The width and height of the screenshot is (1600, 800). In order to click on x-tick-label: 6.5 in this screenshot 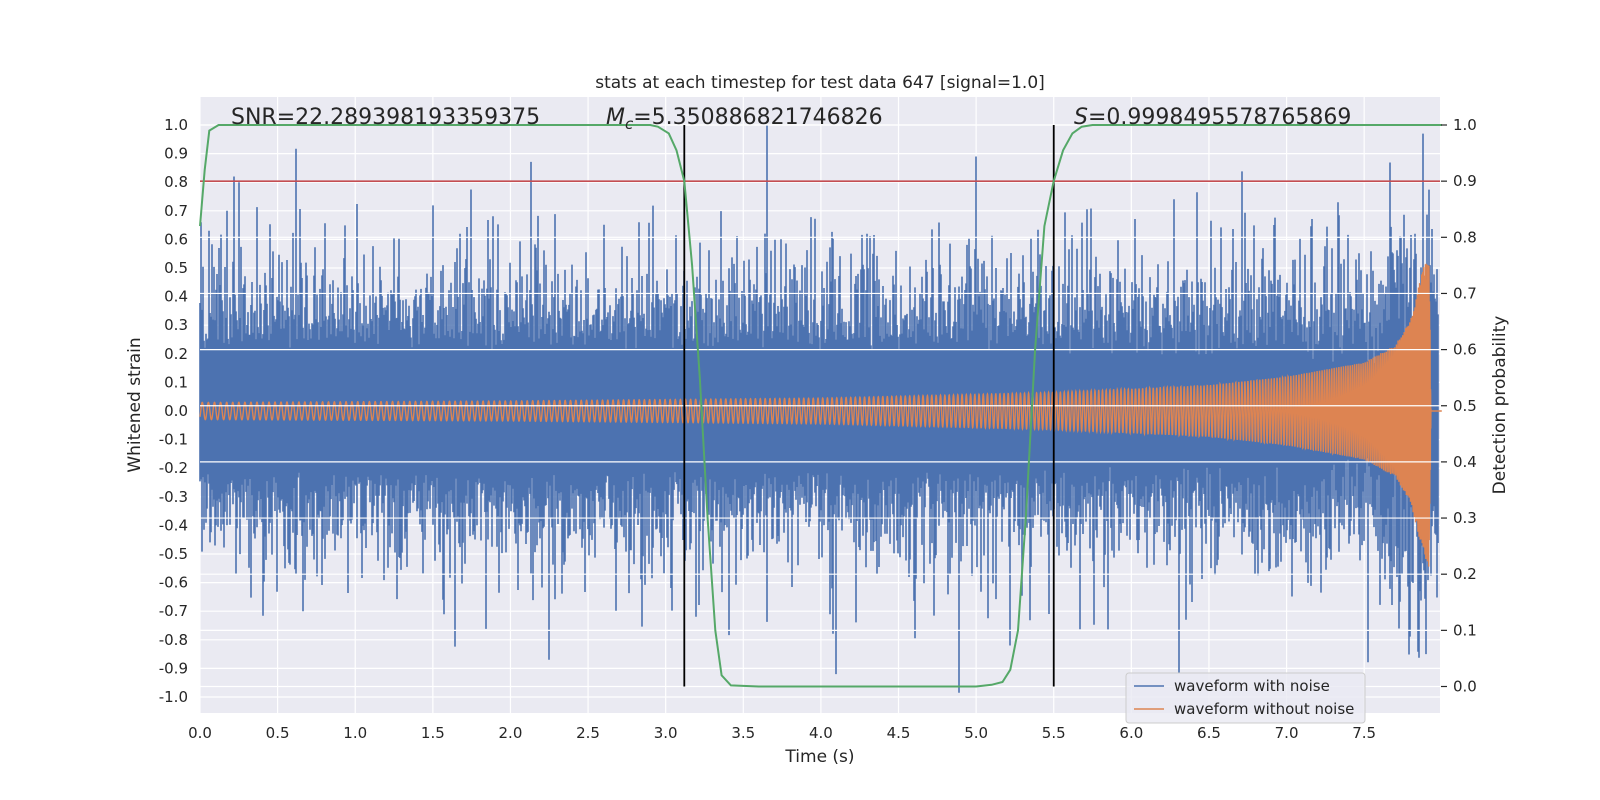, I will do `click(1209, 733)`.